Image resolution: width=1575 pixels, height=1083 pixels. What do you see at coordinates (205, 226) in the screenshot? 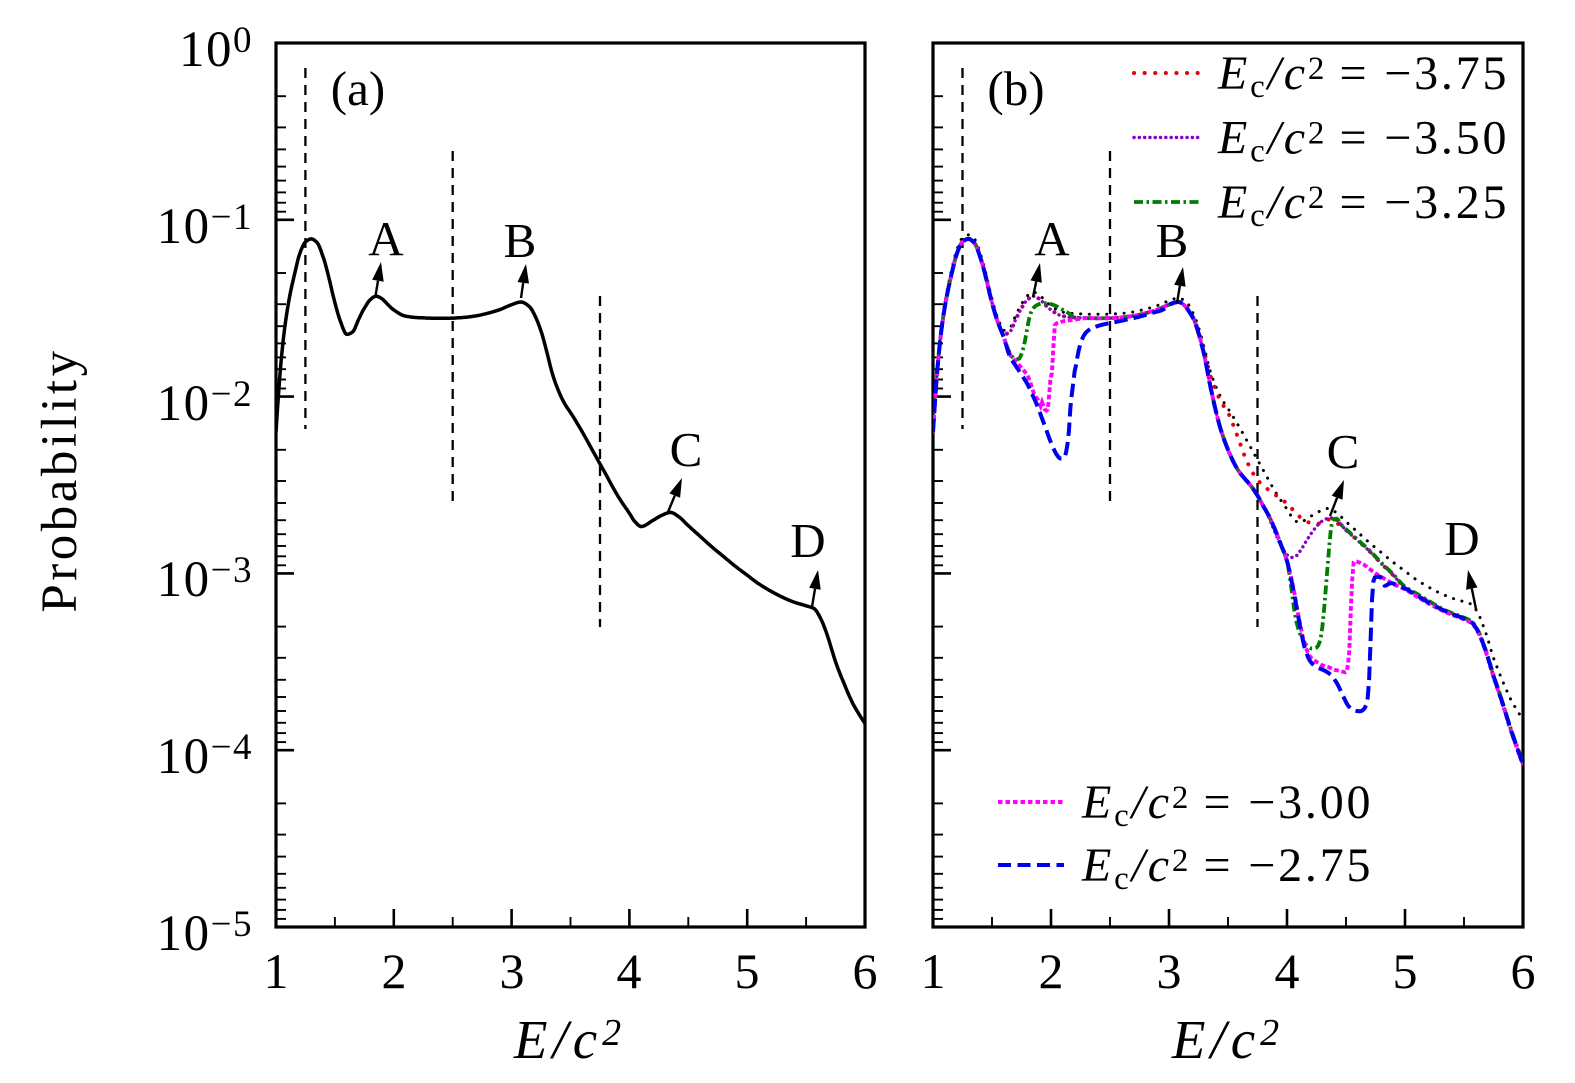
I see `svg-text: 10−1` at bounding box center [205, 226].